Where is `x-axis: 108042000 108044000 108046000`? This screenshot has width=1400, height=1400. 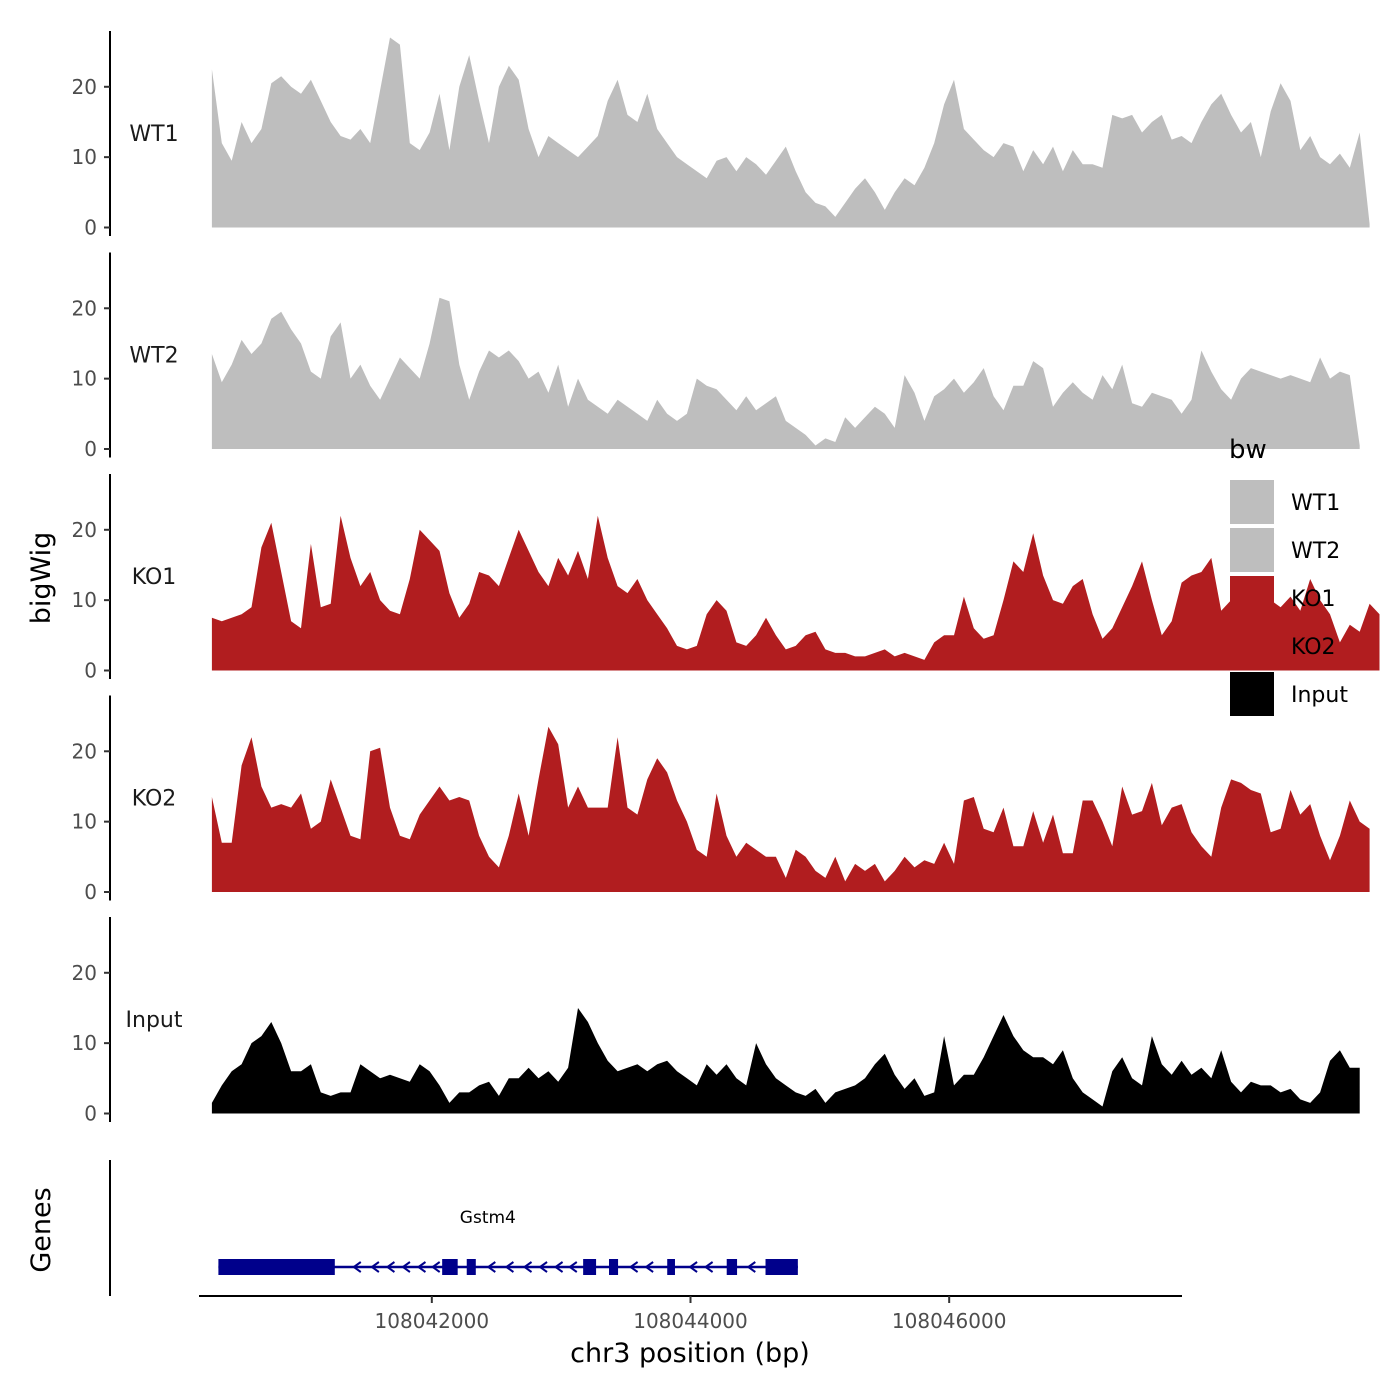 x-axis: 108042000 108044000 108046000 is located at coordinates (690, 1314).